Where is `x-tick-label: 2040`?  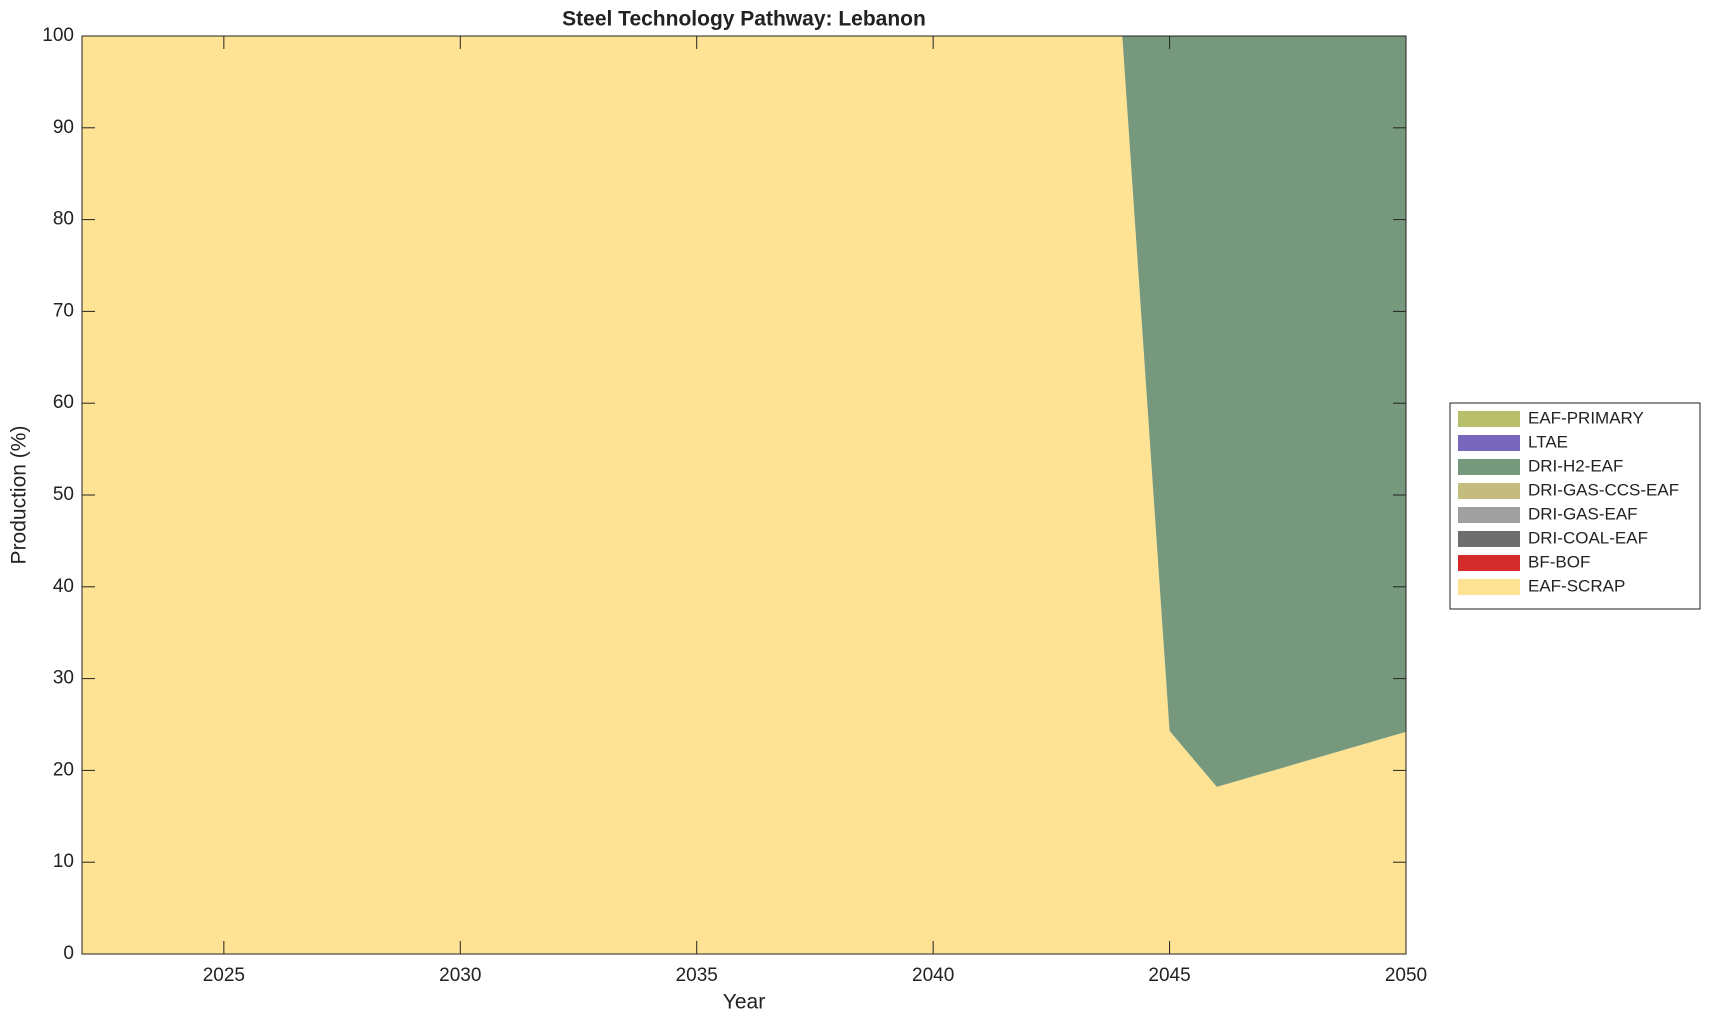
x-tick-label: 2040 is located at coordinates (933, 975).